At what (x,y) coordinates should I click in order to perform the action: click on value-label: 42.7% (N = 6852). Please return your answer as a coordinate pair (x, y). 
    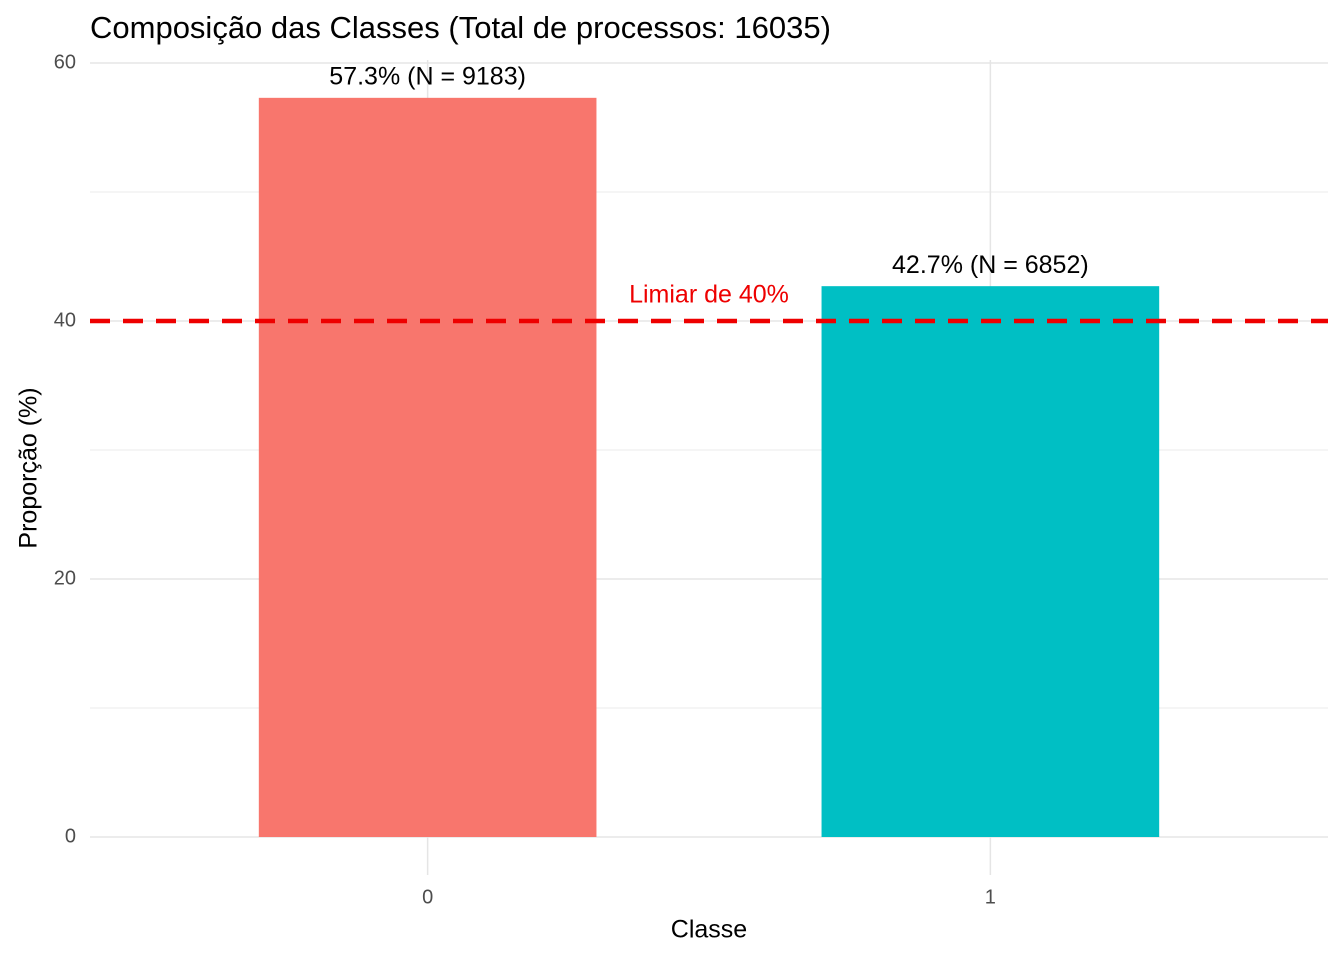
    Looking at the image, I should click on (990, 265).